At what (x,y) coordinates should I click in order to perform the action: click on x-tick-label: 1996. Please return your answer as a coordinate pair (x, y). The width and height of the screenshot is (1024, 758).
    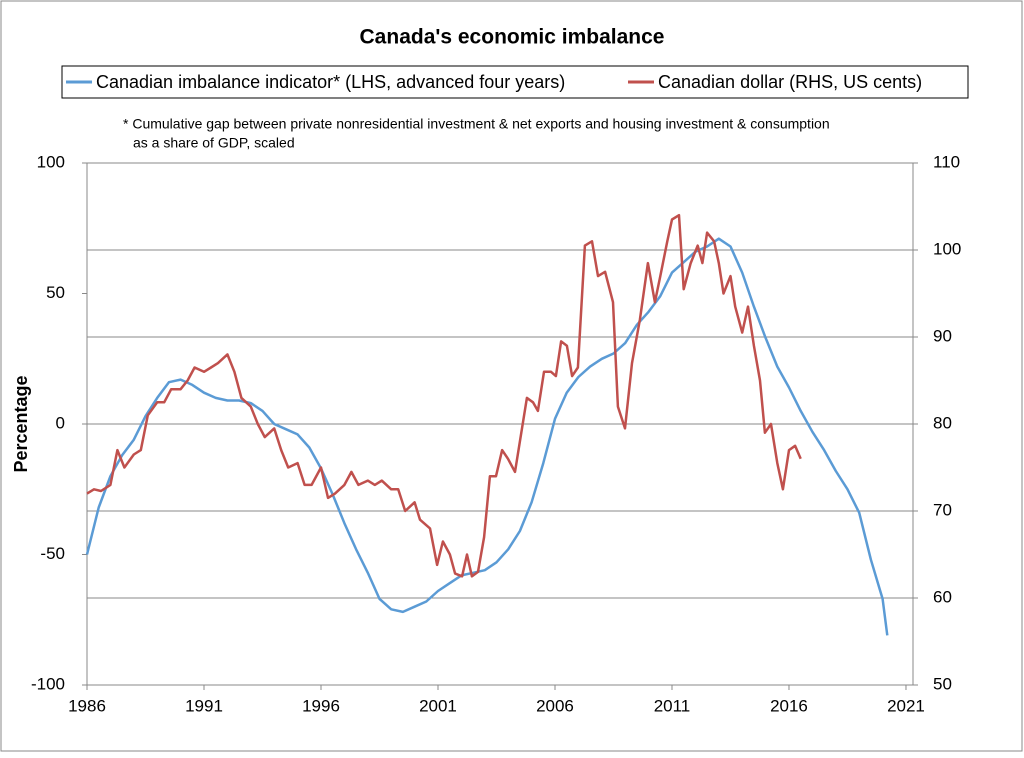
    Looking at the image, I should click on (321, 705).